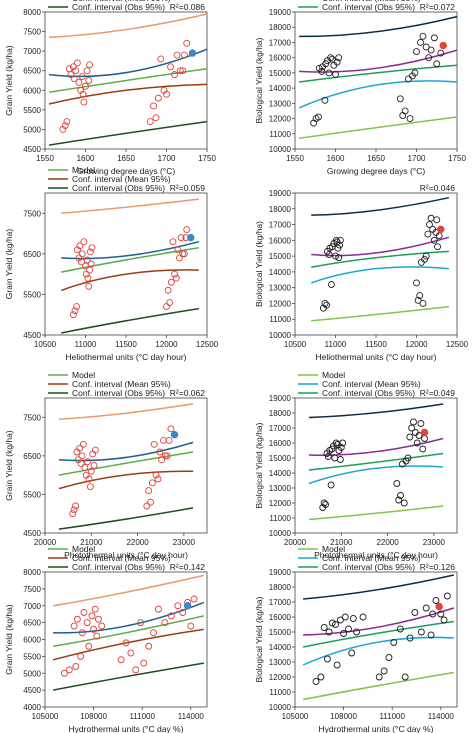  Describe the element at coordinates (126, 344) in the screenshot. I see `x-tick-label: 11500` at that location.